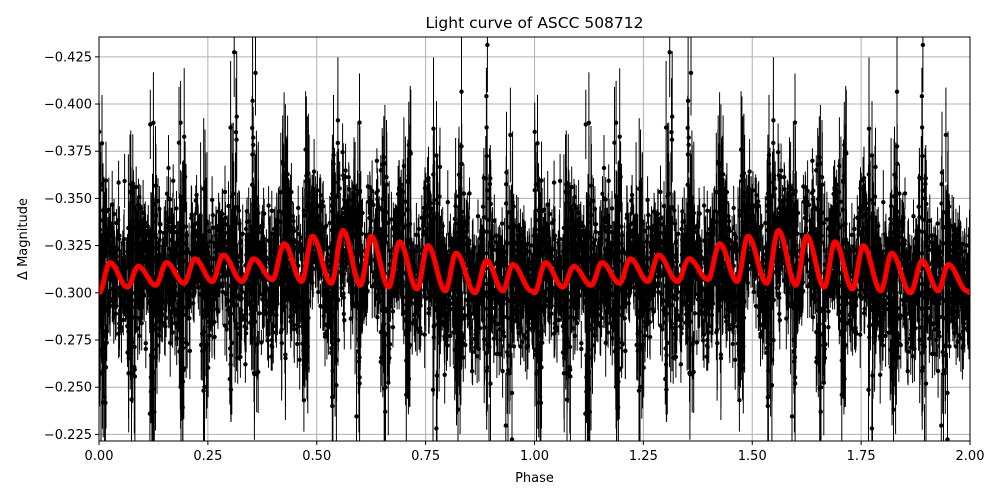  I want to click on x-axis-label: Phase, so click(534, 478).